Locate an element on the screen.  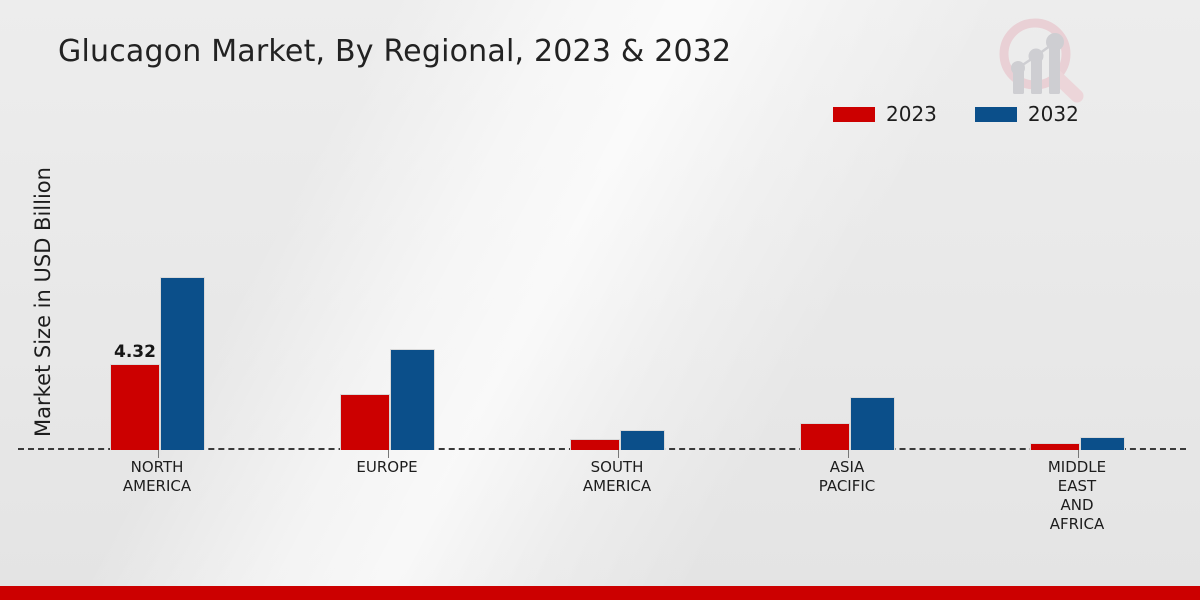
category-label-line: AFRICA is located at coordinates (1077, 524).